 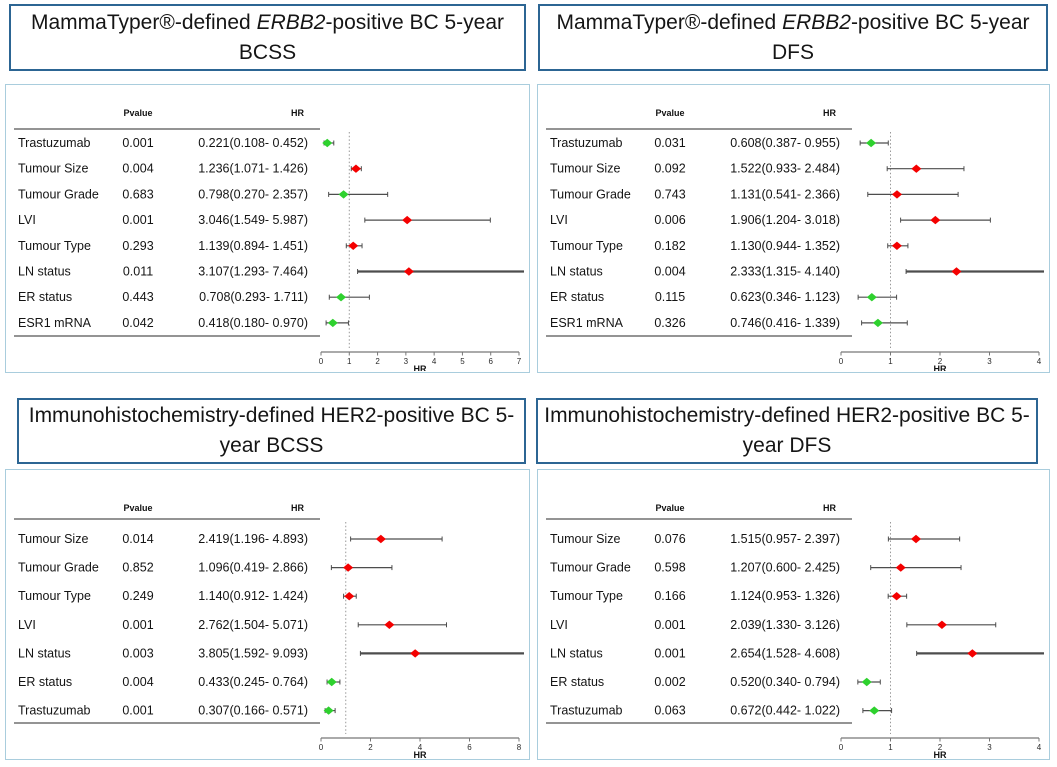 I want to click on row-hr-ci: 0.307(0.166- 0.571), so click(x=253, y=711).